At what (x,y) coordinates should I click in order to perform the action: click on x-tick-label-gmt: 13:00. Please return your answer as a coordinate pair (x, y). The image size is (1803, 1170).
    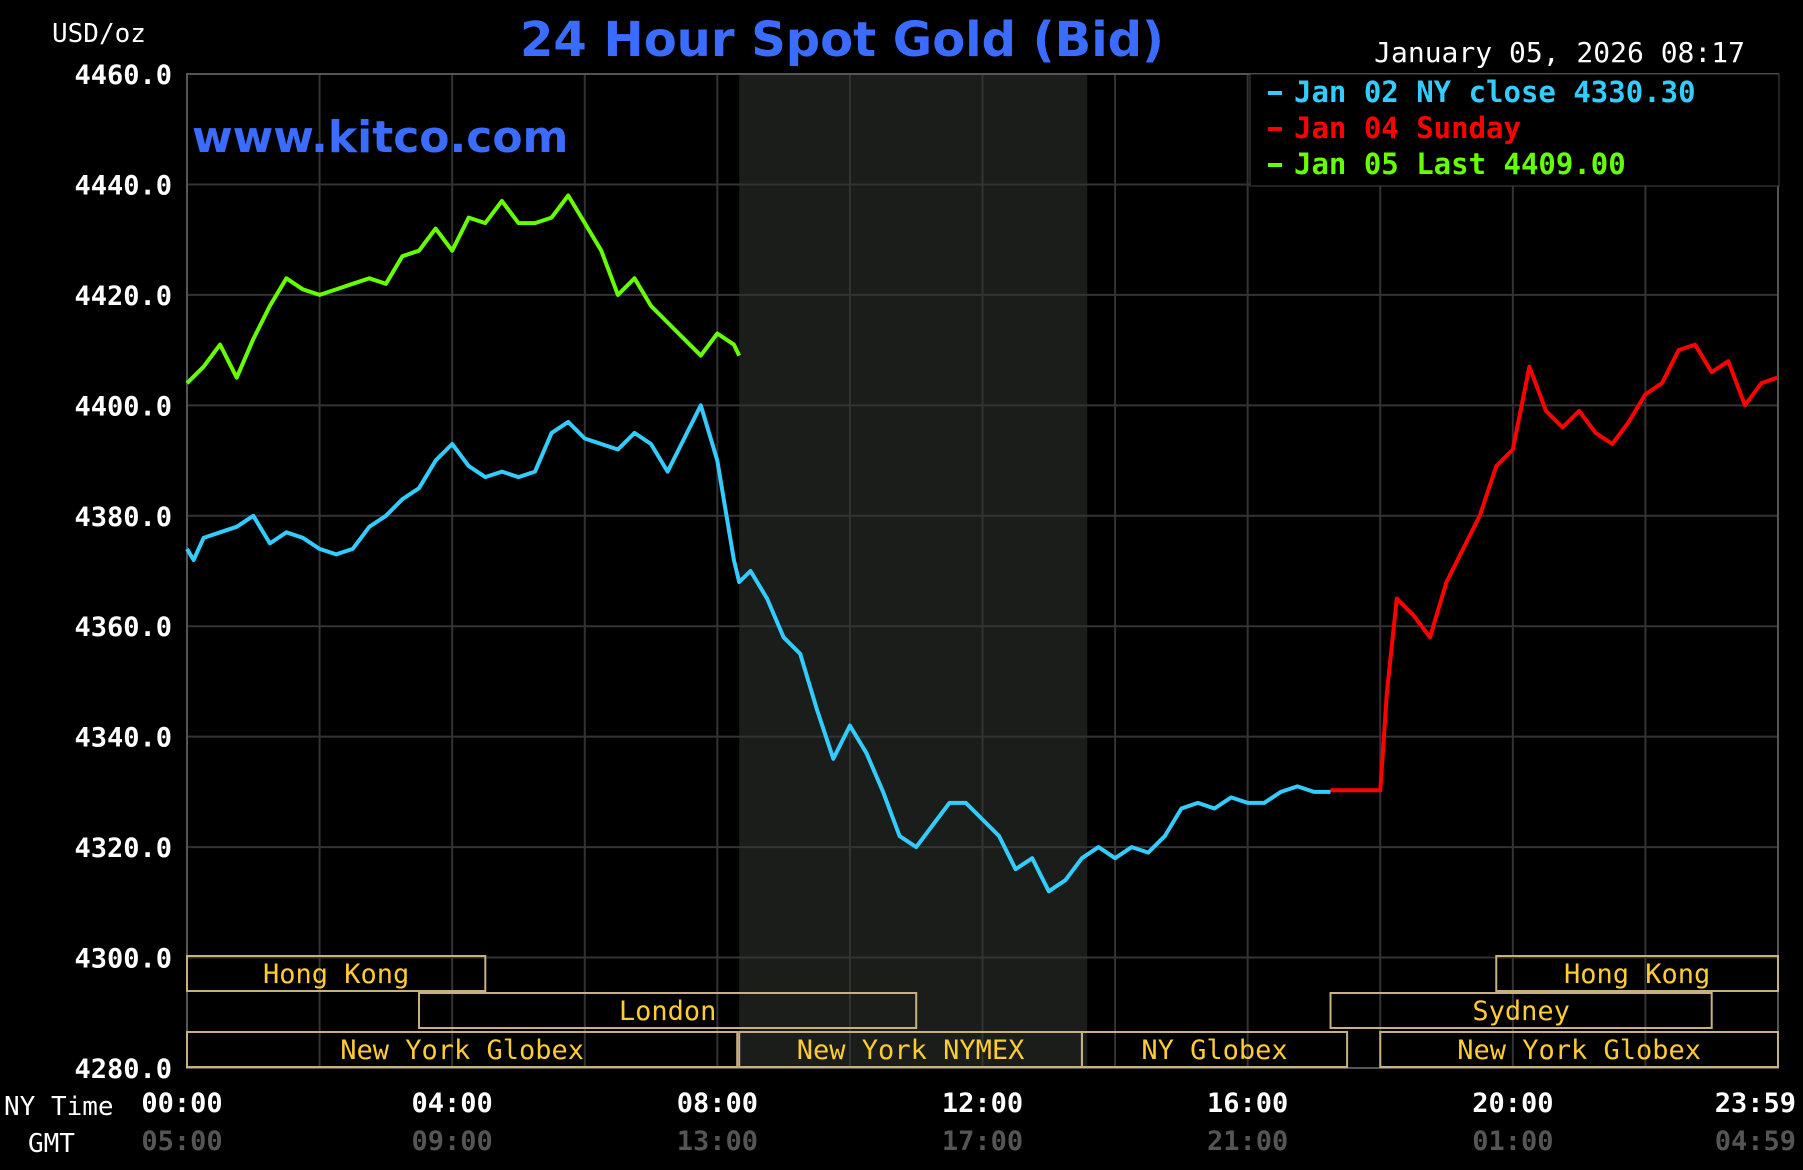
    Looking at the image, I should click on (717, 1141).